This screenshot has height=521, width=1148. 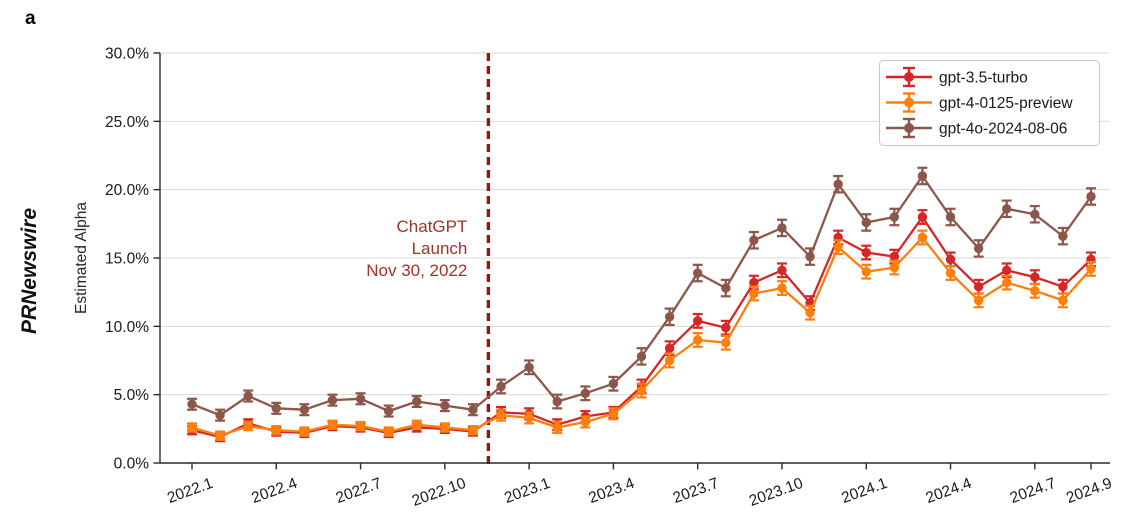 What do you see at coordinates (439, 492) in the screenshot?
I see `x-tick-label: 2022.10` at bounding box center [439, 492].